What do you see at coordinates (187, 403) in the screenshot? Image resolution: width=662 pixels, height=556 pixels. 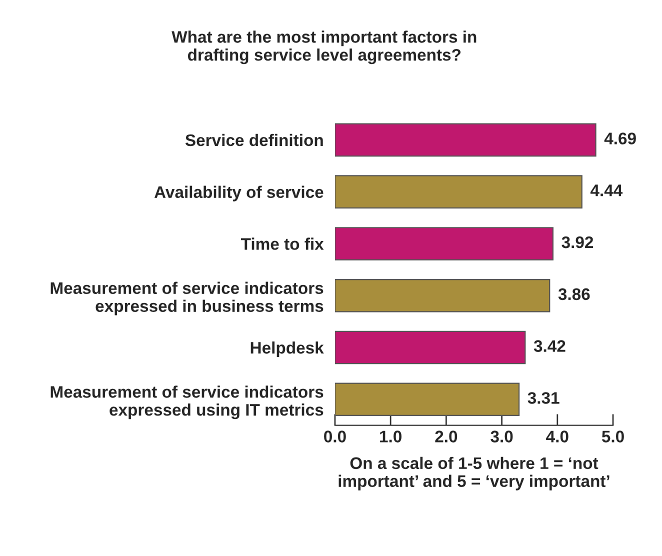 I see `y-tick-label: Measurement of service indicators expressed using IT metrics` at bounding box center [187, 403].